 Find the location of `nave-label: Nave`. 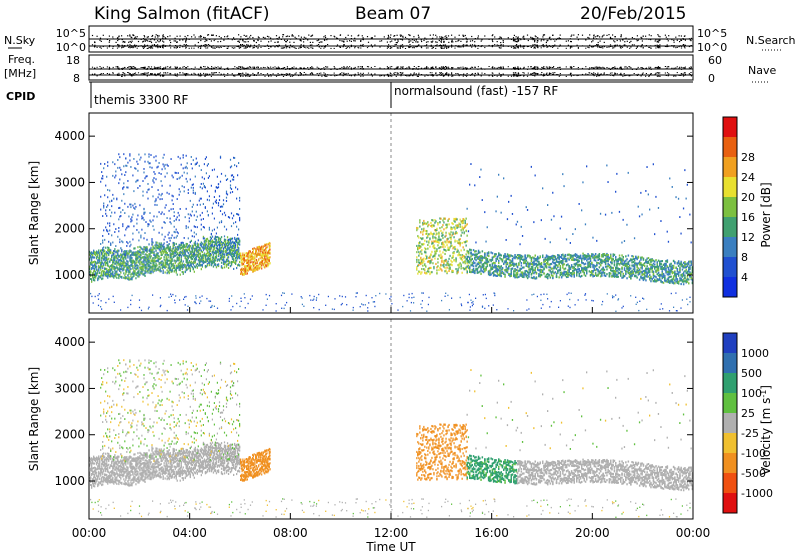

nave-label: Nave is located at coordinates (762, 70).